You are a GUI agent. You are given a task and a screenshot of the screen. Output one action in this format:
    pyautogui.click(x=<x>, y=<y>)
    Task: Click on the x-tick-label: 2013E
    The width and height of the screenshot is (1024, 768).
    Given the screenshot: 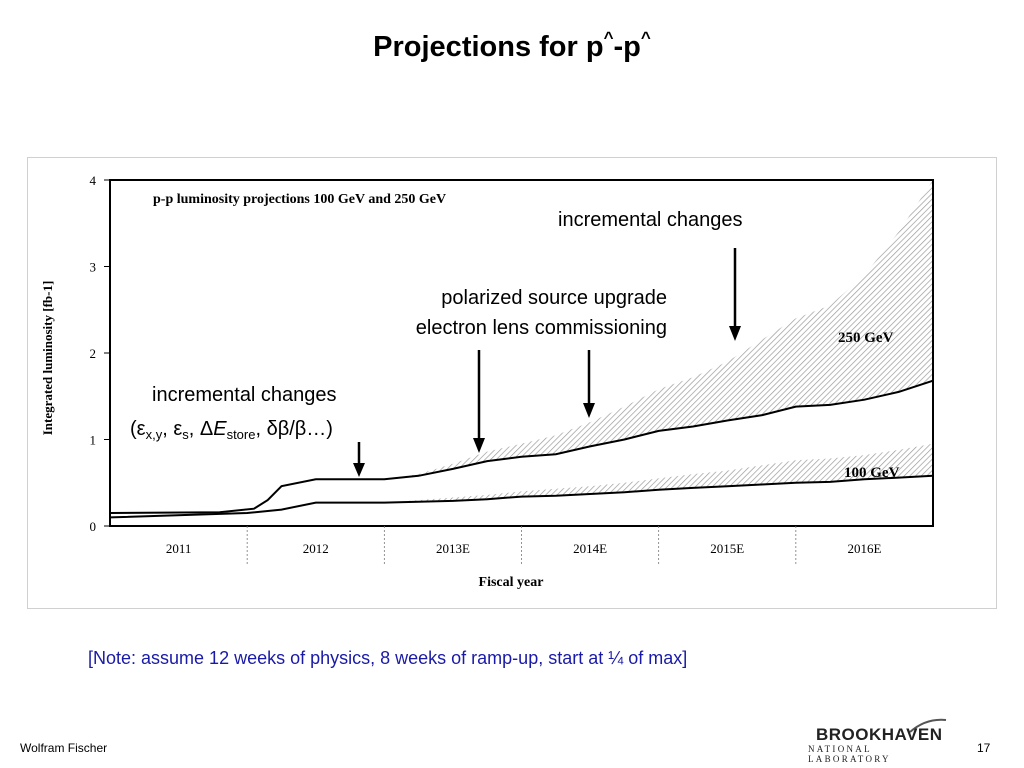 What is the action you would take?
    pyautogui.click(x=453, y=548)
    